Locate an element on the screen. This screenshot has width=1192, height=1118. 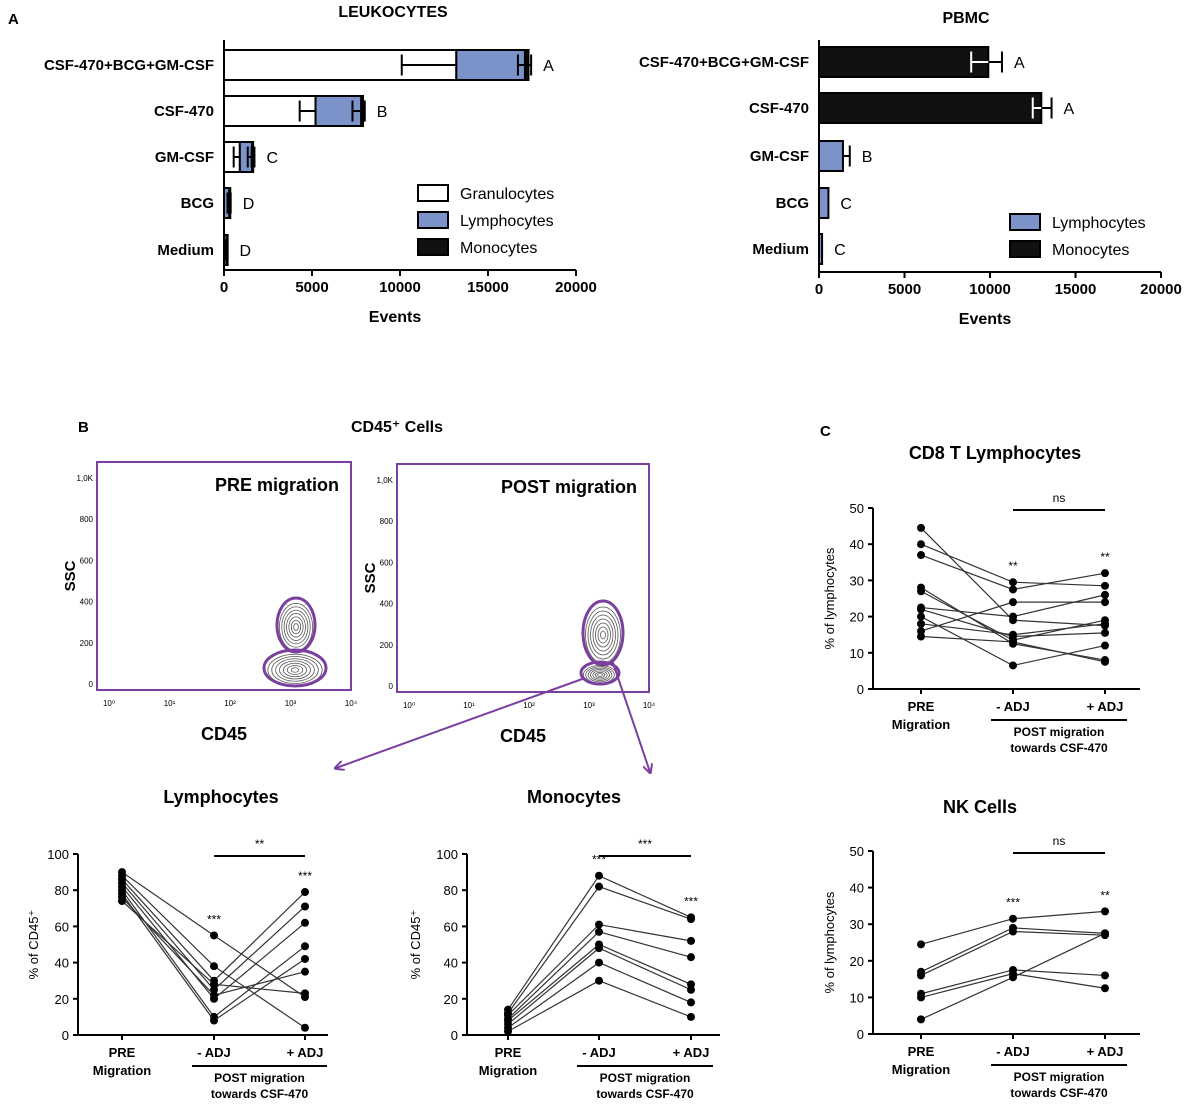
flow-x-tick-label: 10² is located at coordinates (529, 705).